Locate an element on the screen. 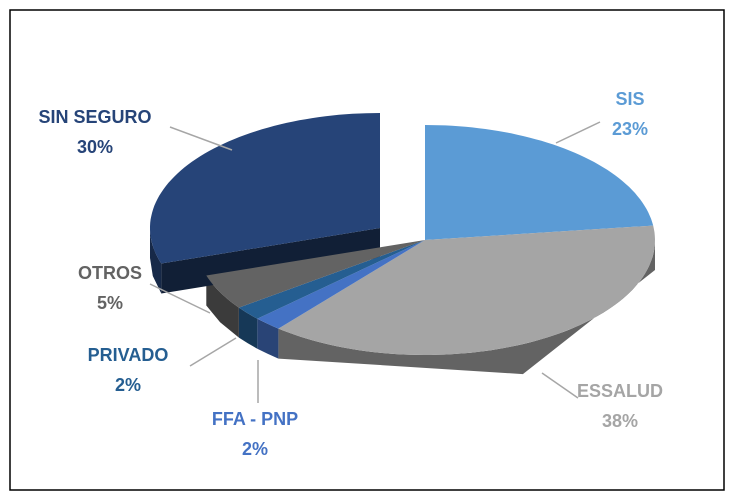  category-label: ESSALUD is located at coordinates (620, 391).